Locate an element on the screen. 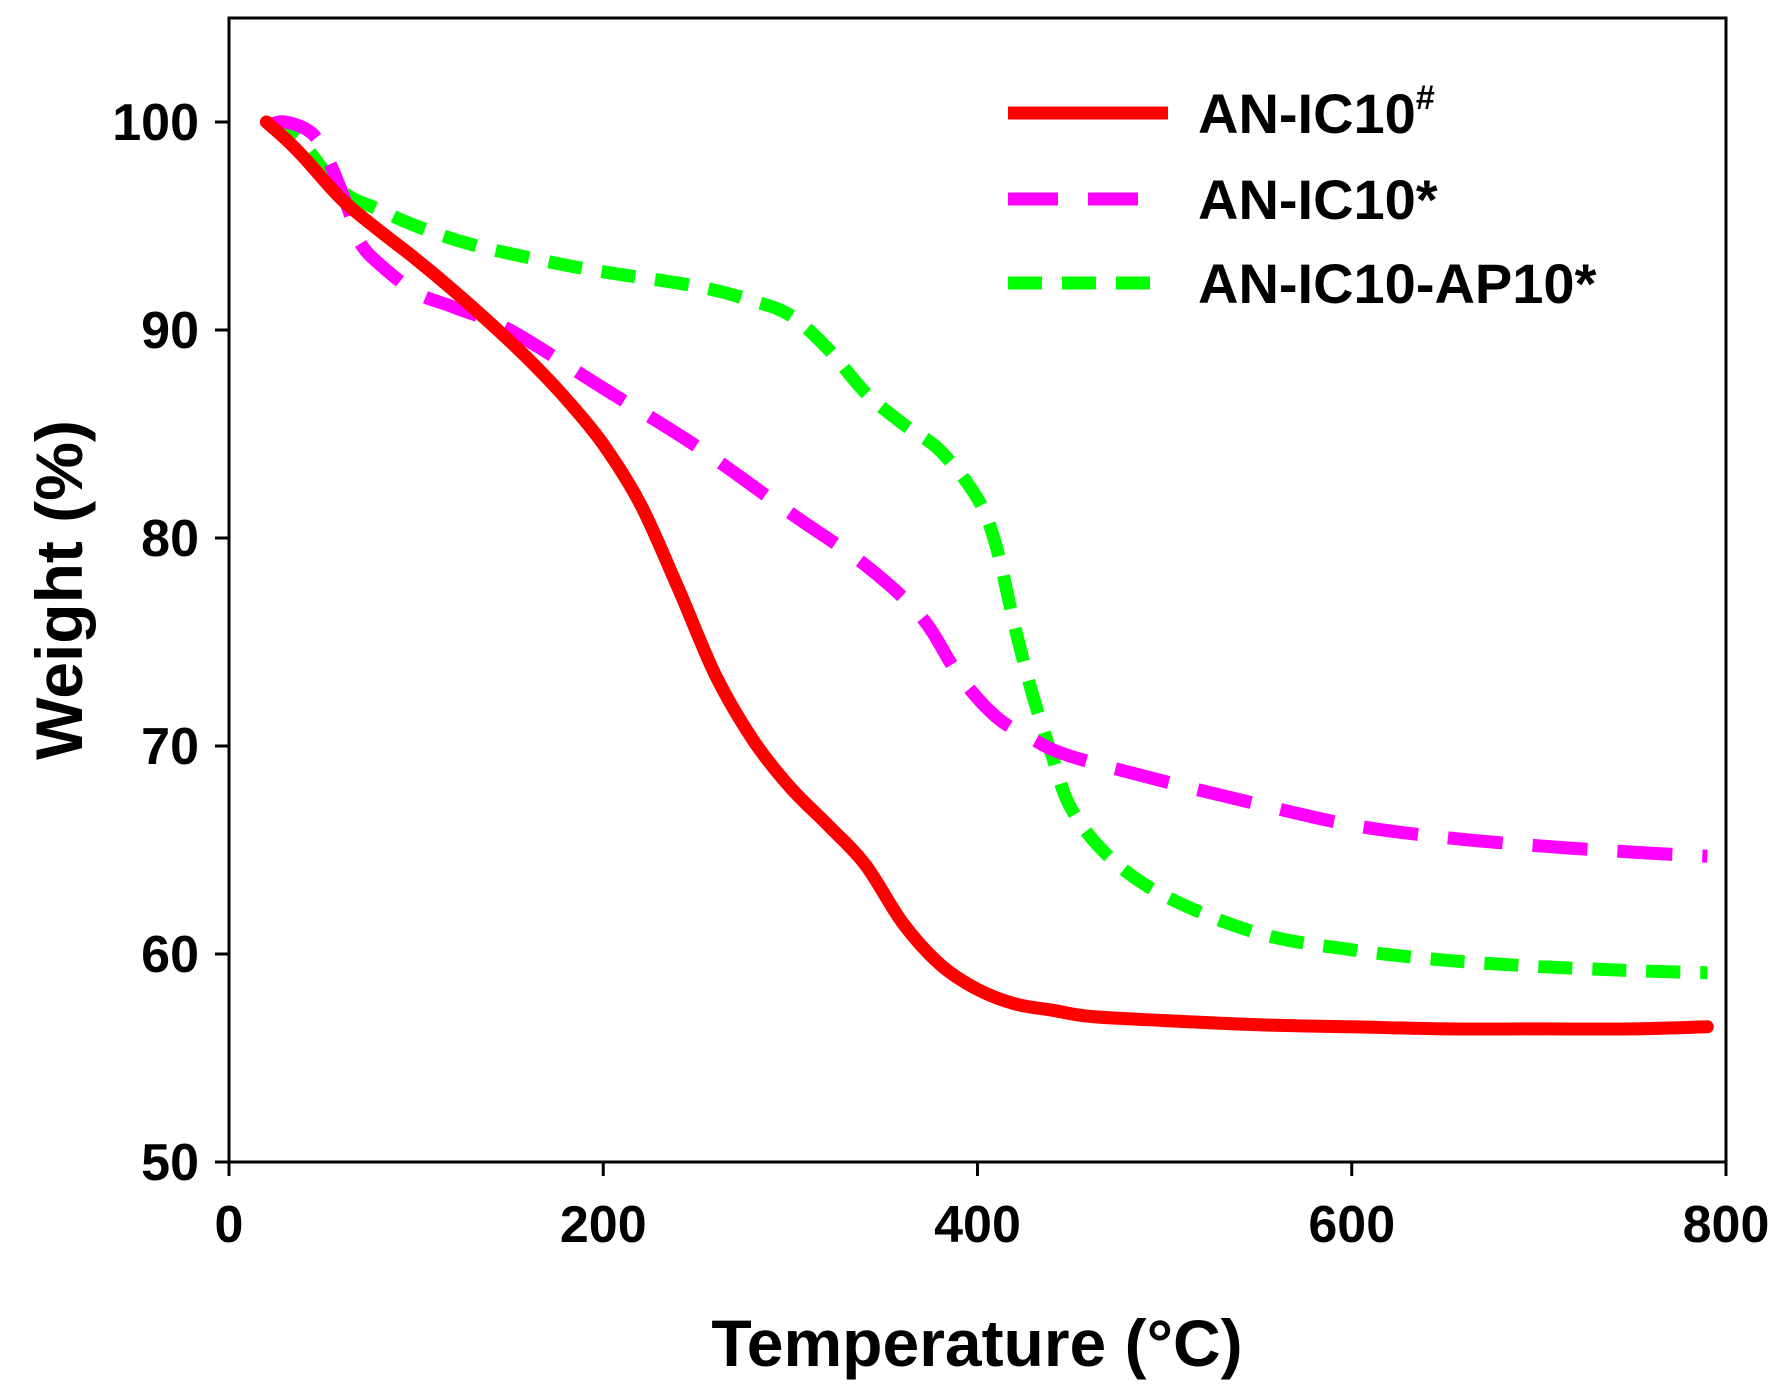 This screenshot has height=1390, width=1782. x-tick-label: 0 is located at coordinates (229, 1225).